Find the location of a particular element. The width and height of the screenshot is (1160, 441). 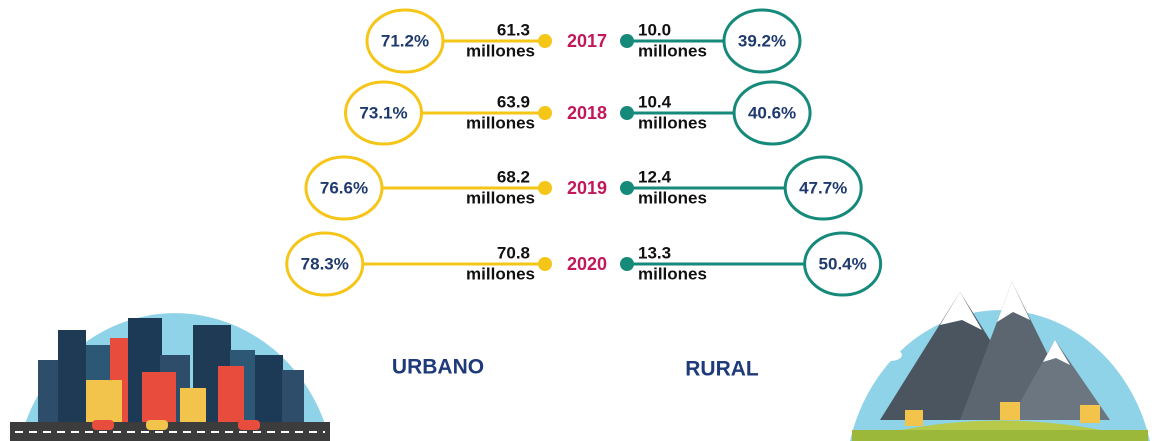

rural-share: 50.4% is located at coordinates (843, 263).